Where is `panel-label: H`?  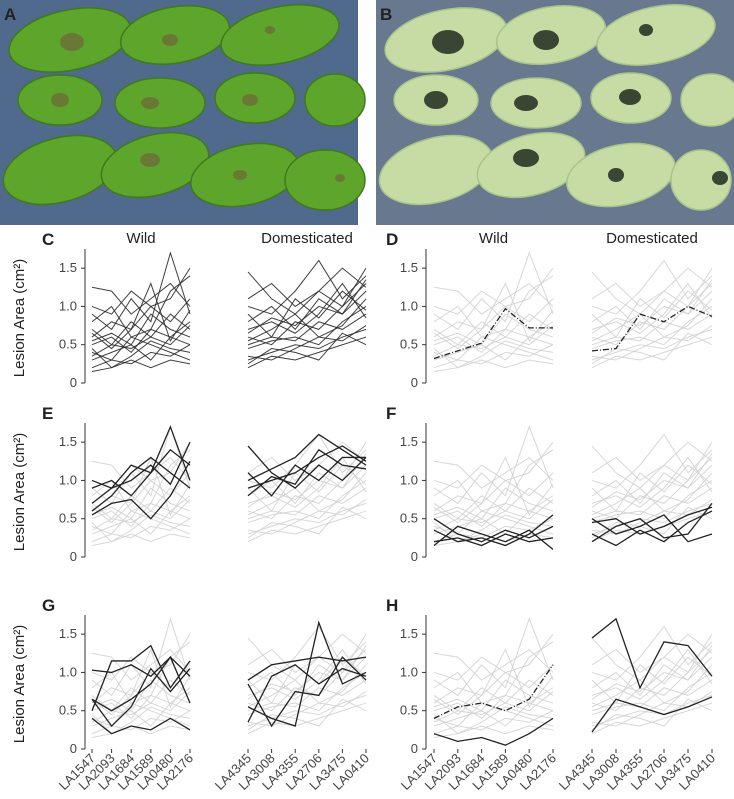
panel-label: H is located at coordinates (392, 605).